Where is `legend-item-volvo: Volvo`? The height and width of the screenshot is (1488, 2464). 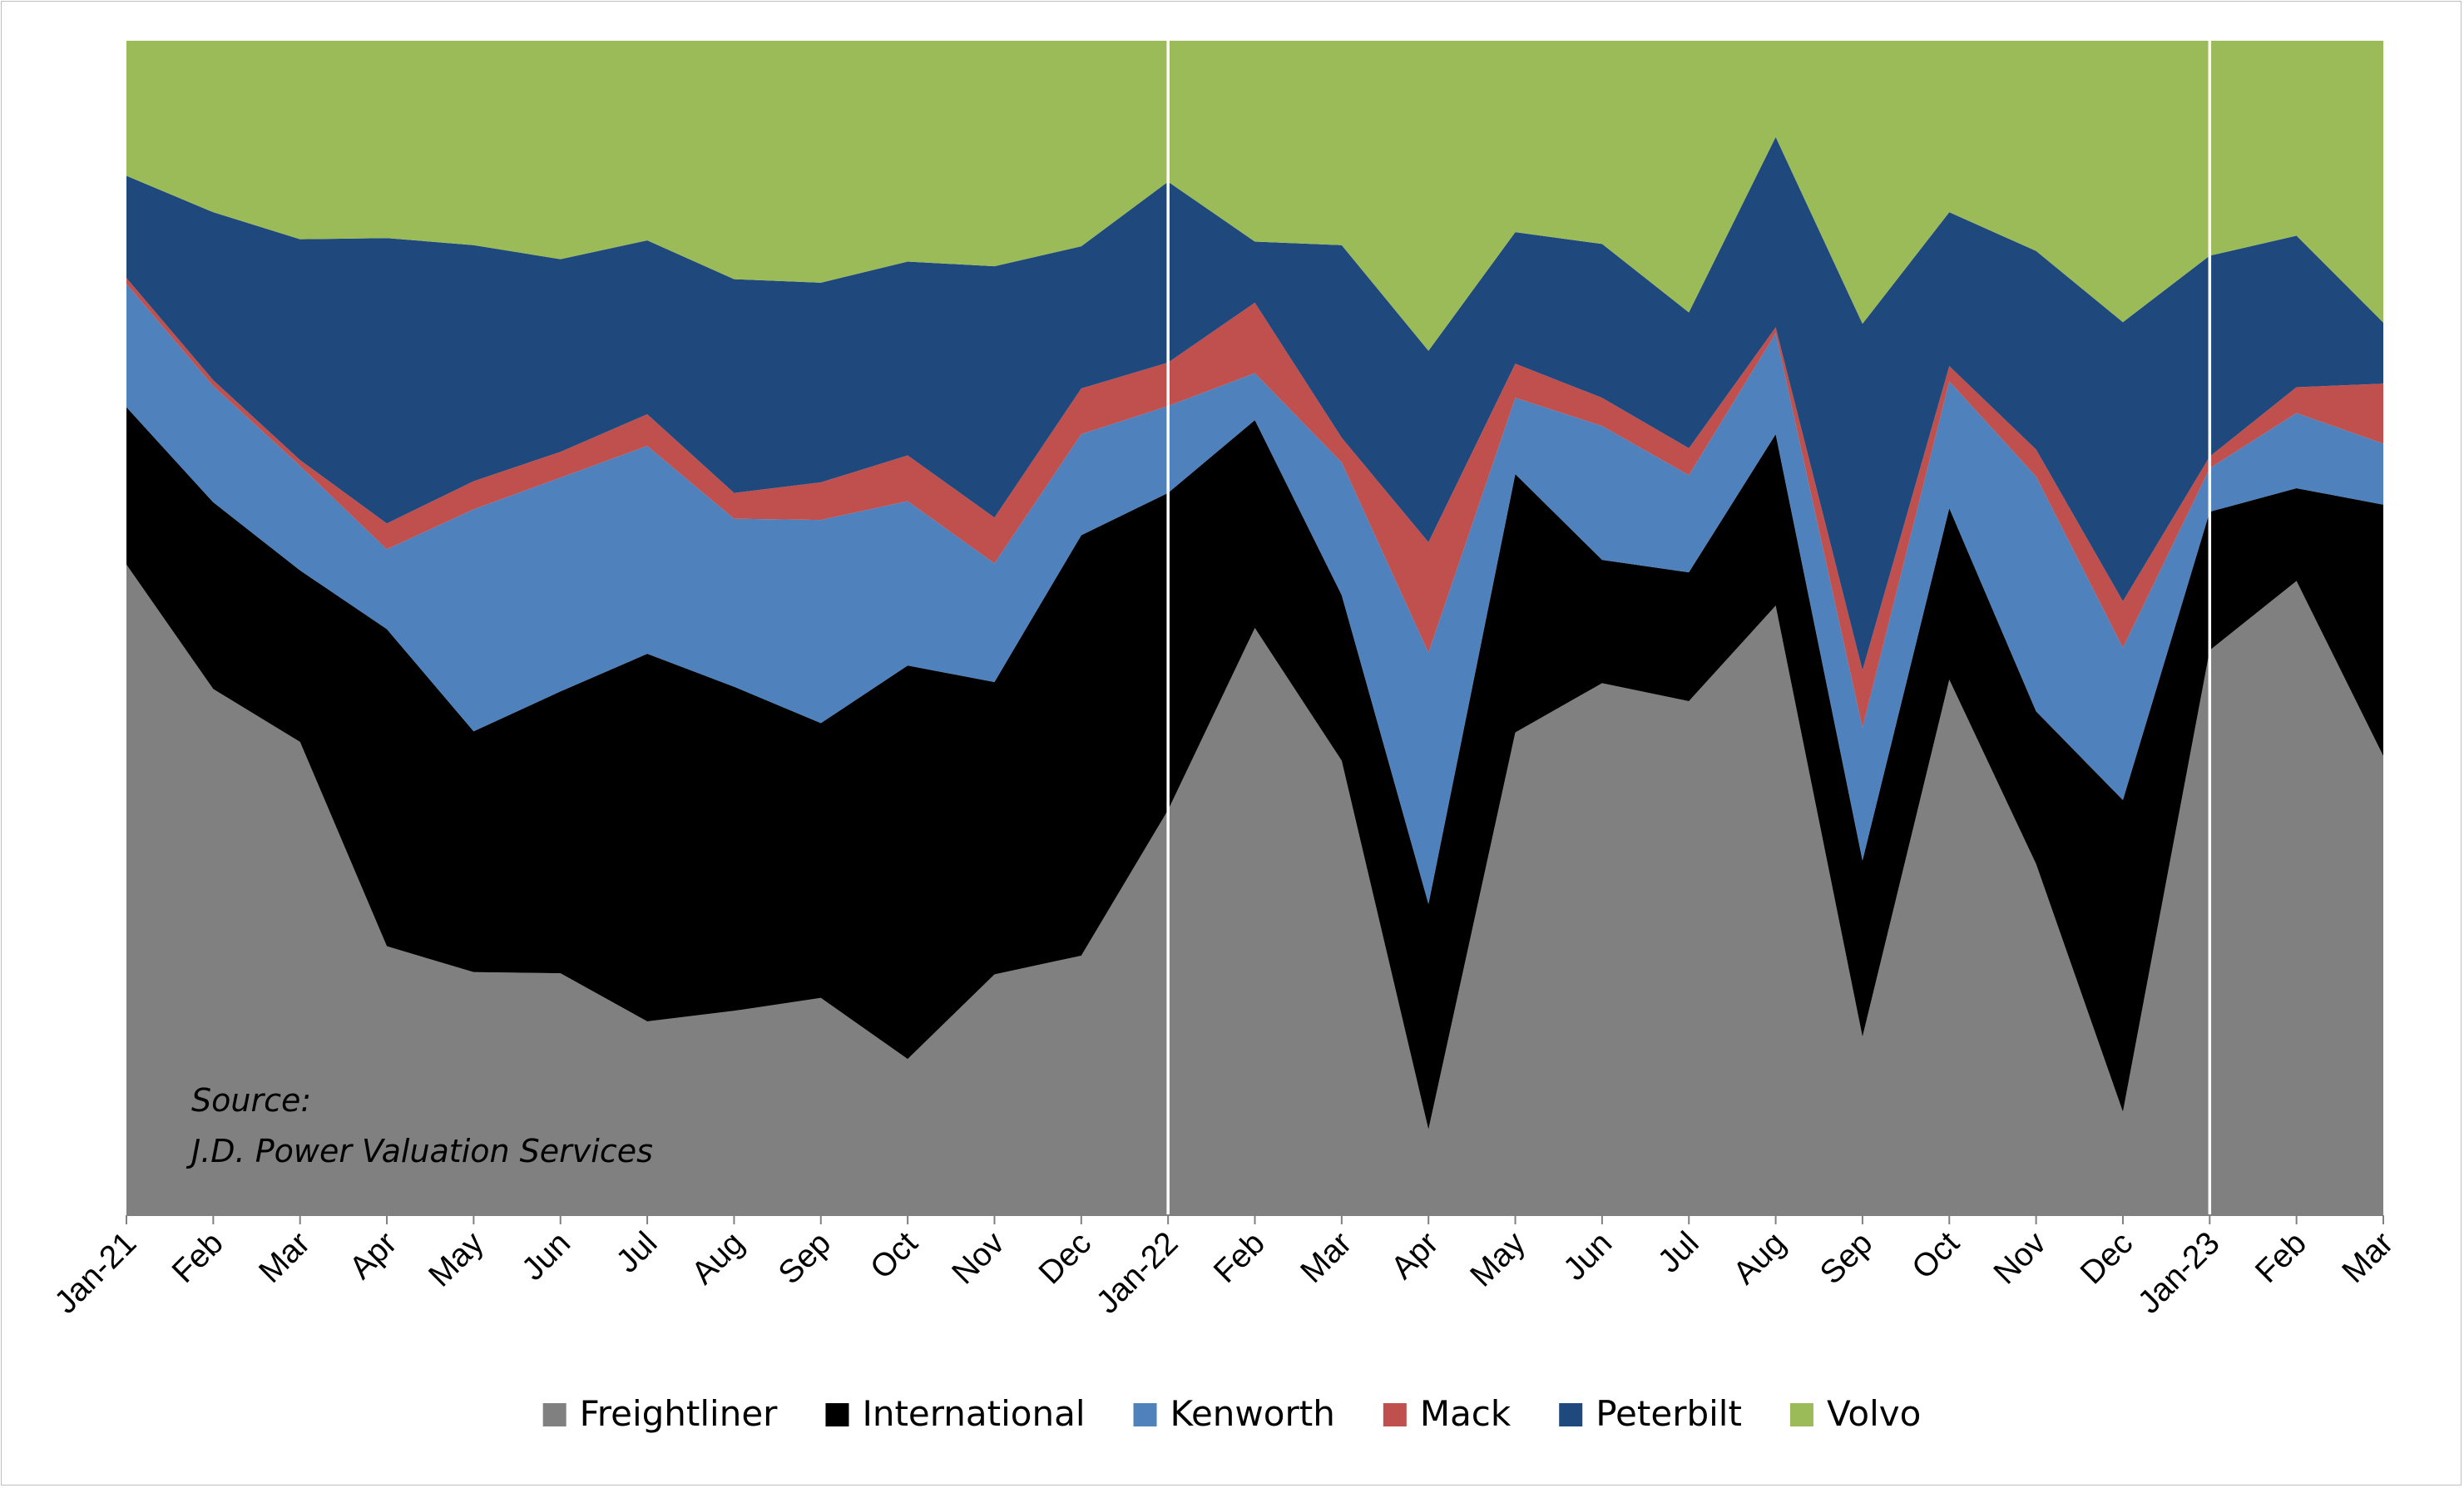 legend-item-volvo: Volvo is located at coordinates (1855, 1413).